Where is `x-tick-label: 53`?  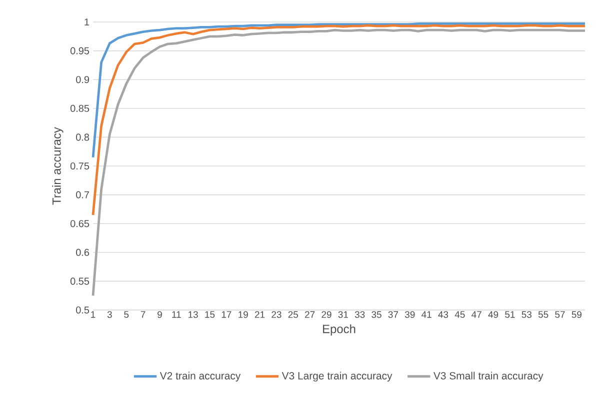
x-tick-label: 53 is located at coordinates (527, 314).